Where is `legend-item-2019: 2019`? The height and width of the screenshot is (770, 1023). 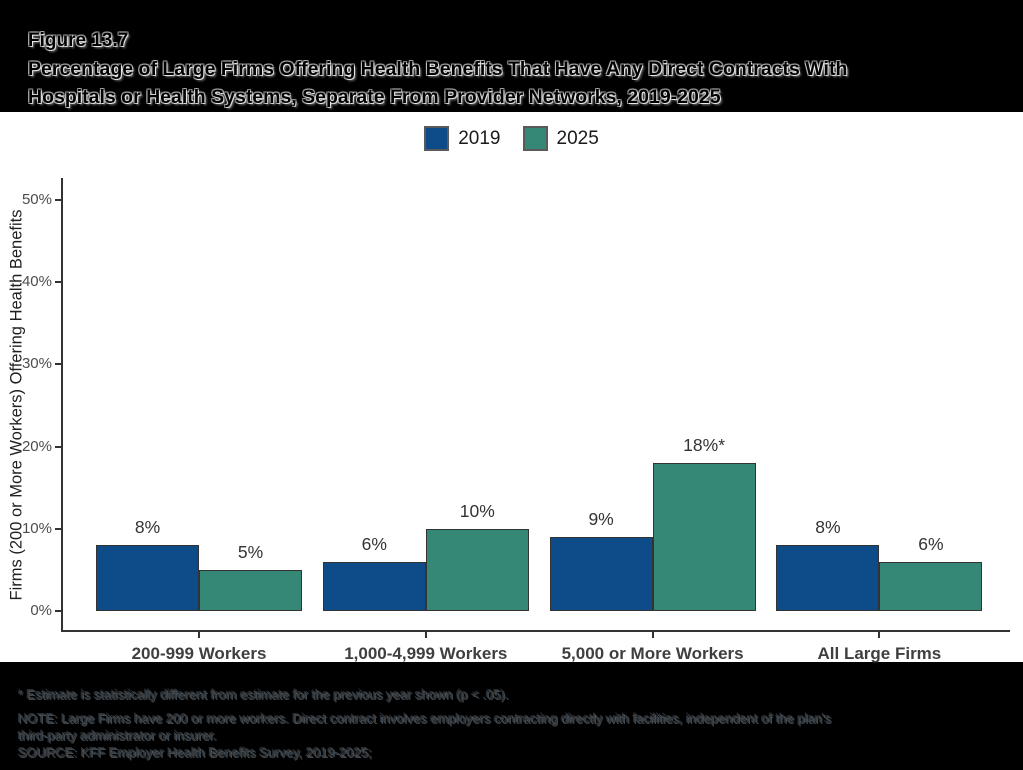
legend-item-2019: 2019 is located at coordinates (462, 138).